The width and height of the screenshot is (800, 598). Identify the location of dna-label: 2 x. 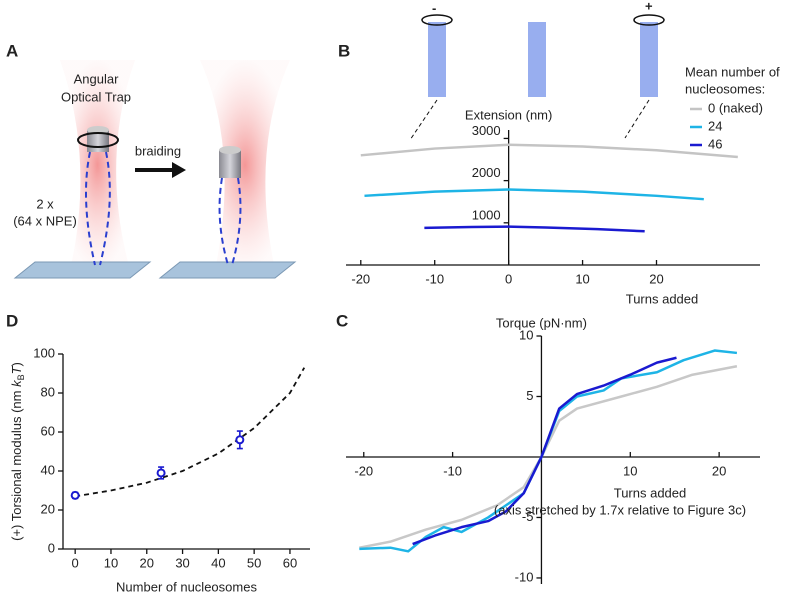
(45, 203).